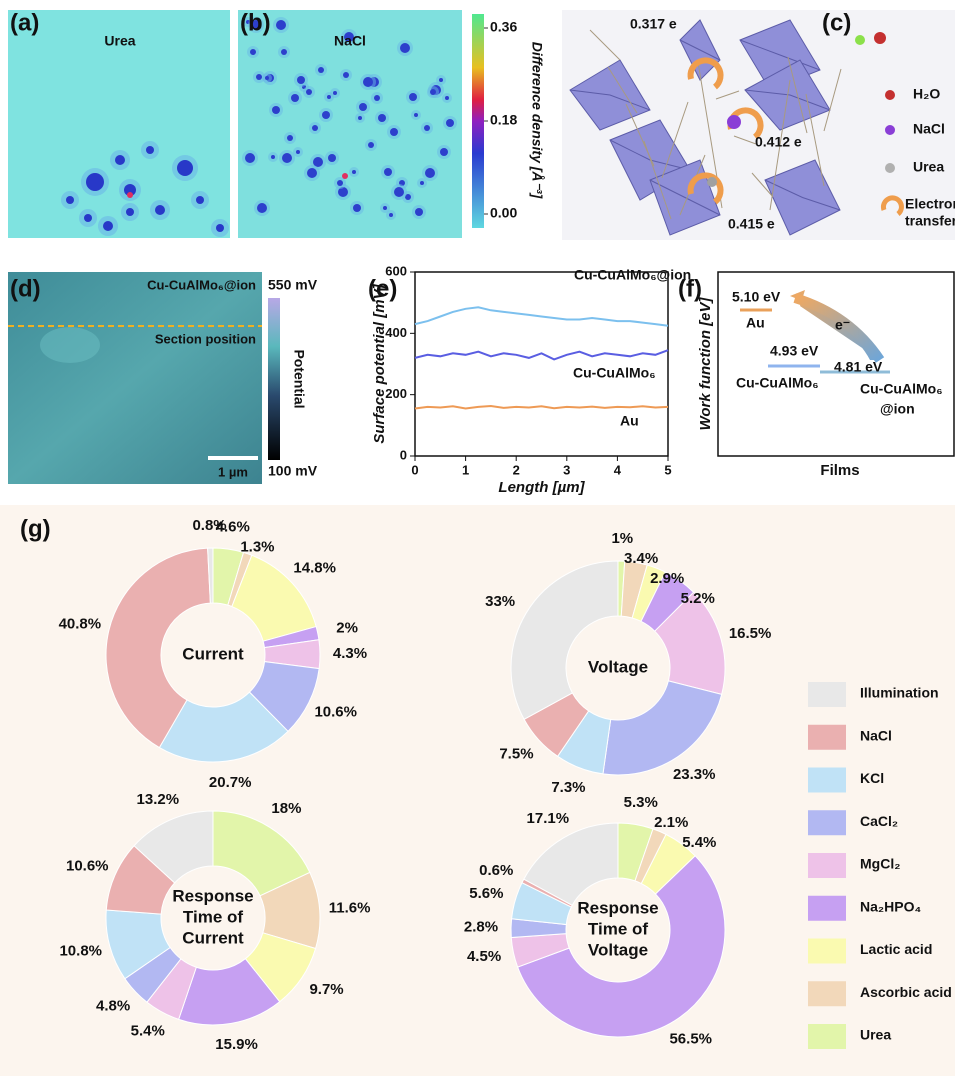 The height and width of the screenshot is (1076, 955). Describe the element at coordinates (382, 288) in the screenshot. I see `panel-label: (e)` at that location.